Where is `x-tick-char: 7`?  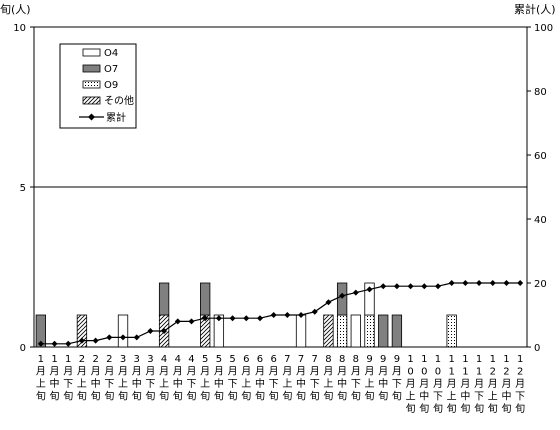 x-tick-char: 7 is located at coordinates (287, 359).